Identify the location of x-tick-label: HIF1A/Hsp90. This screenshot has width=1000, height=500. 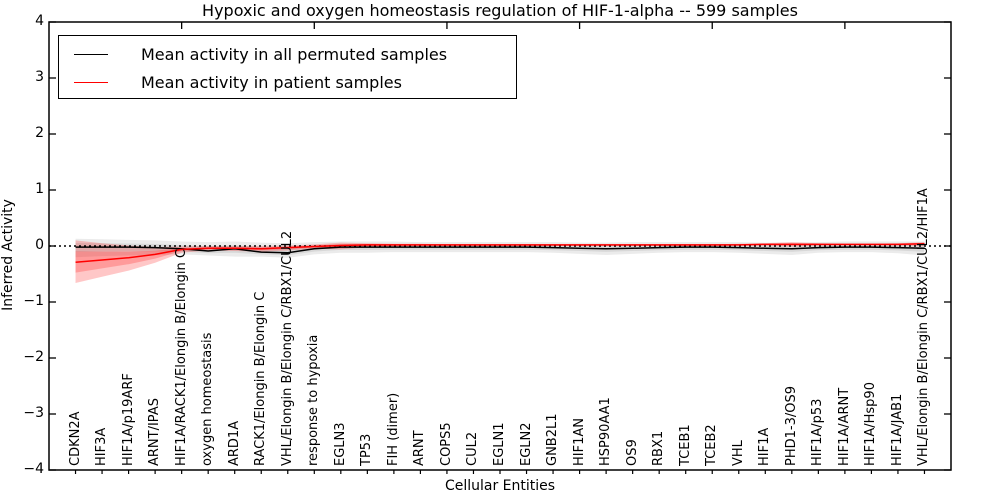
(871, 424).